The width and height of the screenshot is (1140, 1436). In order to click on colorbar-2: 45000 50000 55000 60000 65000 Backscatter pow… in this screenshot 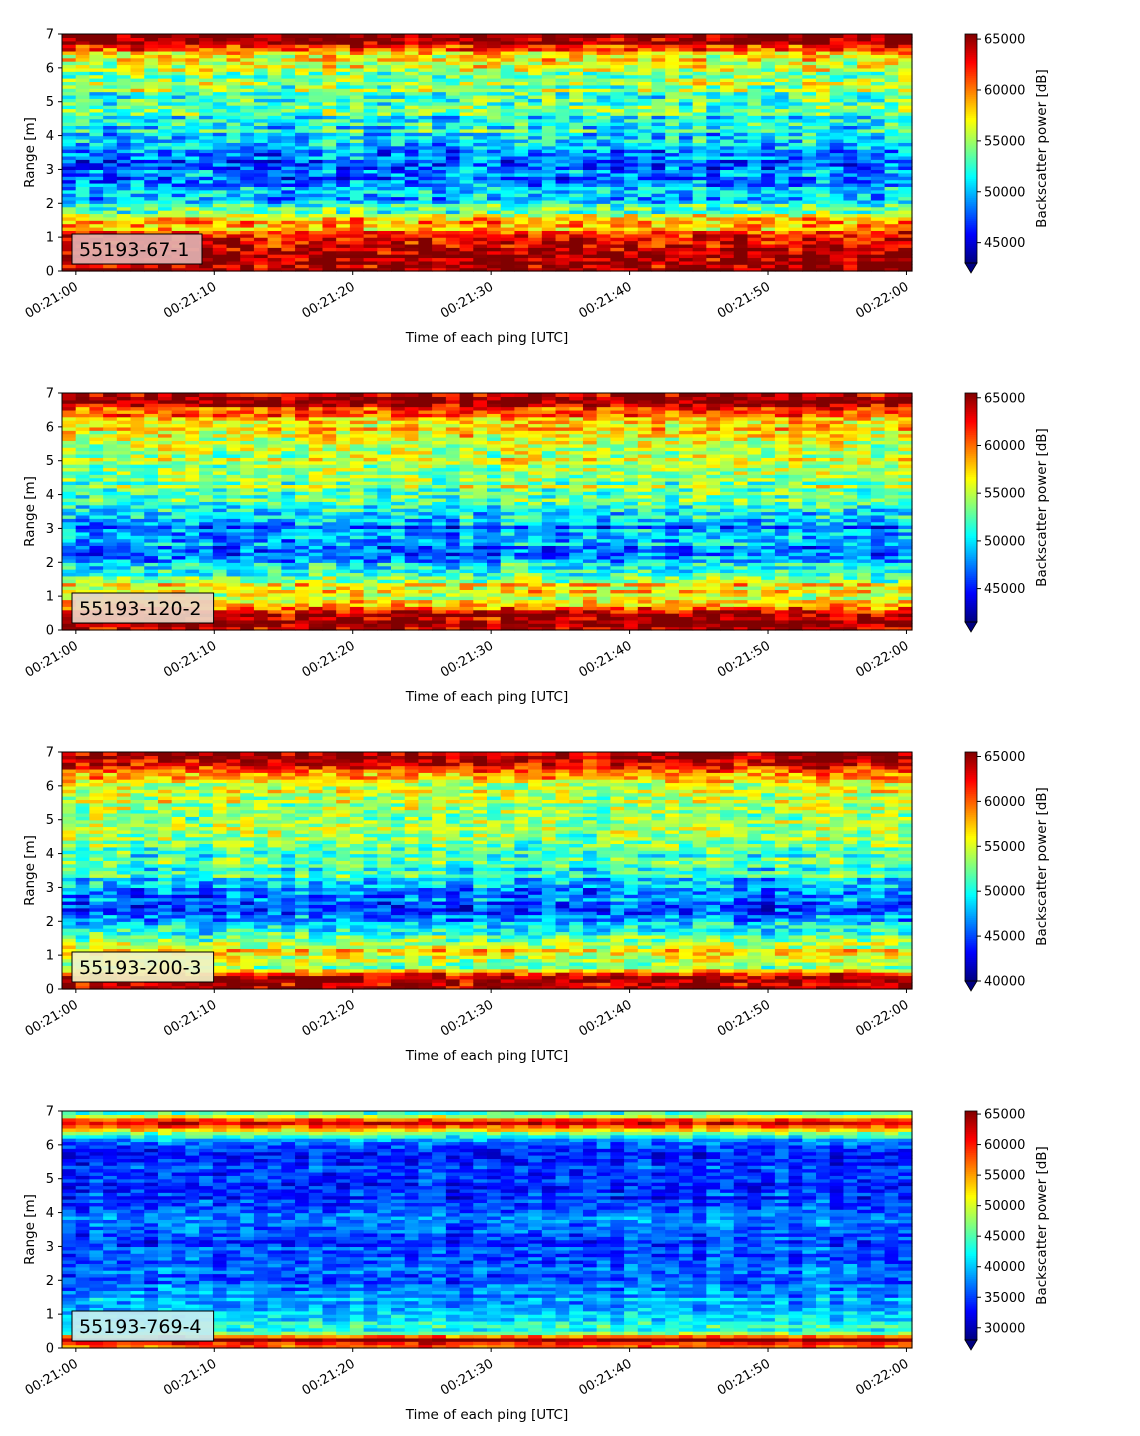, I will do `click(1007, 512)`.